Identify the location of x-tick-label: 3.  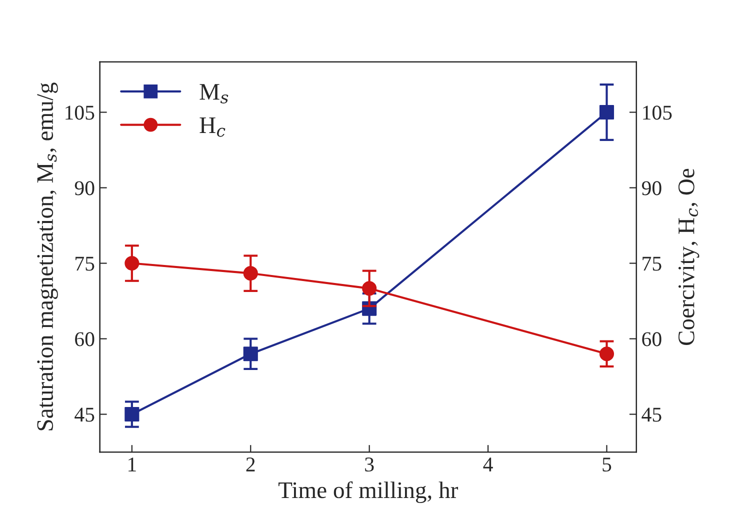
(369, 465).